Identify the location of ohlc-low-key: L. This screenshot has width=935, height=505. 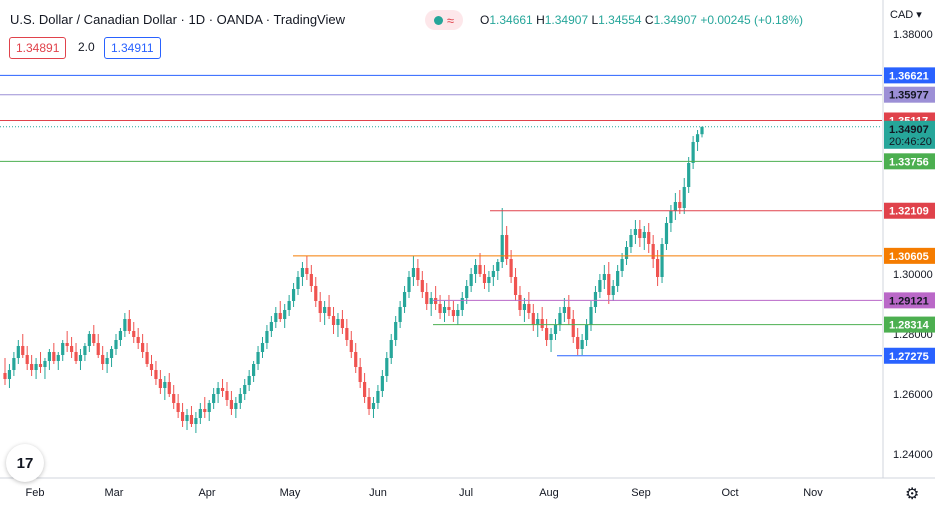
(595, 20).